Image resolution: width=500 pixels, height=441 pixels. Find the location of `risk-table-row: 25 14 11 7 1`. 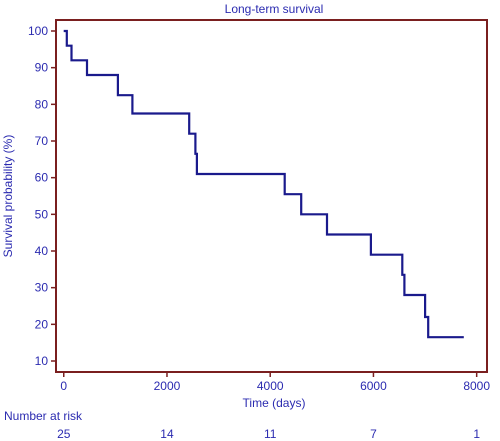

risk-table-row: 25 14 11 7 1 is located at coordinates (268, 434).